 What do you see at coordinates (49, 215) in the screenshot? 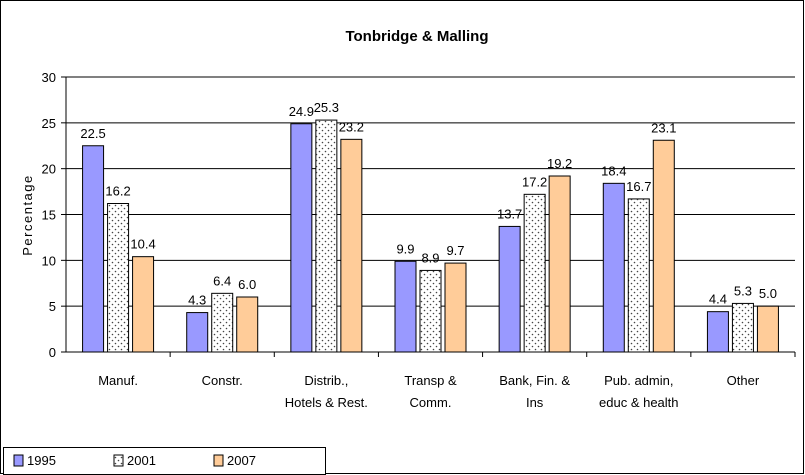
I see `y-tick-label: 15` at bounding box center [49, 215].